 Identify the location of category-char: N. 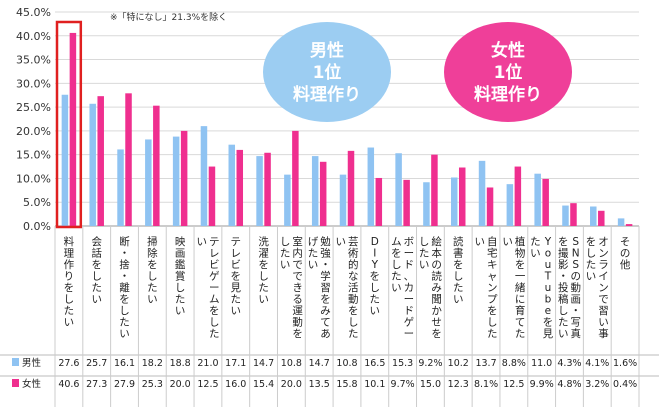
(576, 254).